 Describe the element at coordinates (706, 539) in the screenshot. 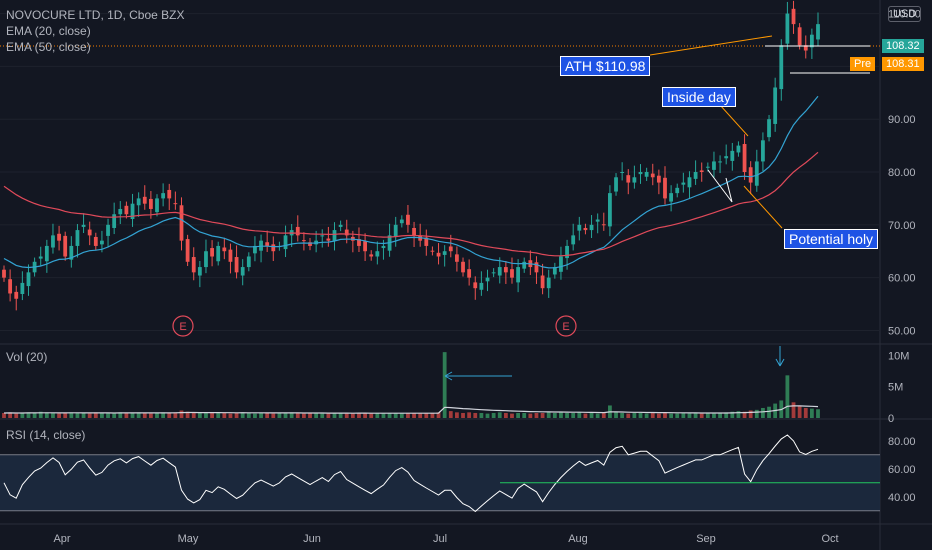

I see `x-tick-label: Sep` at that location.